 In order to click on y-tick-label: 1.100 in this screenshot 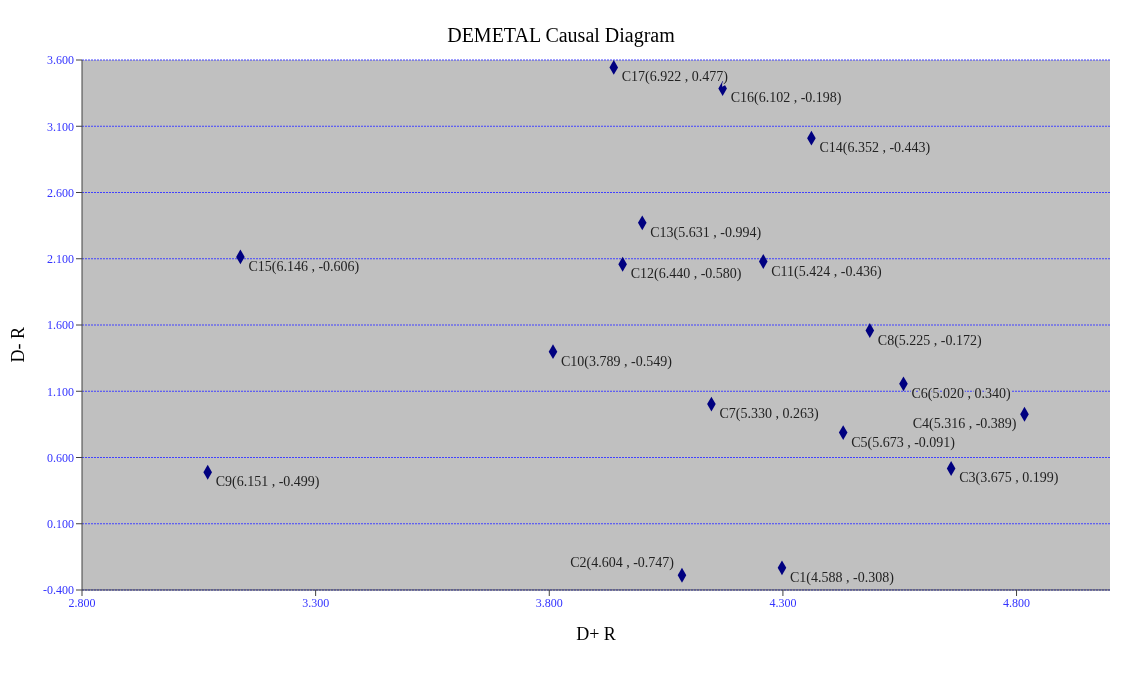, I will do `click(60, 391)`.